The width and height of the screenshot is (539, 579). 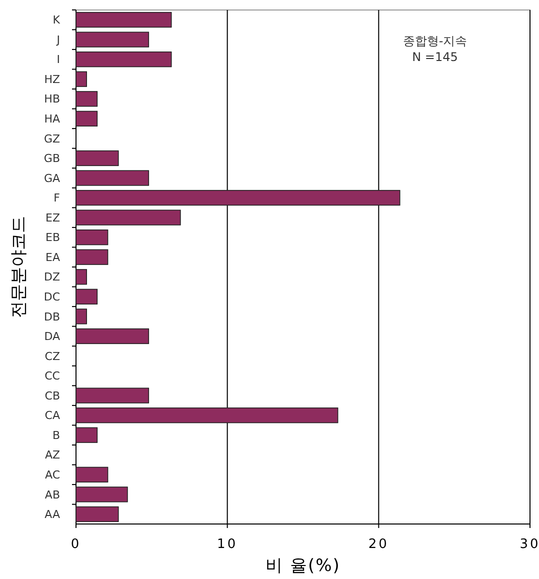 What do you see at coordinates (227, 544) in the screenshot?
I see `x-tick-label: 10` at bounding box center [227, 544].